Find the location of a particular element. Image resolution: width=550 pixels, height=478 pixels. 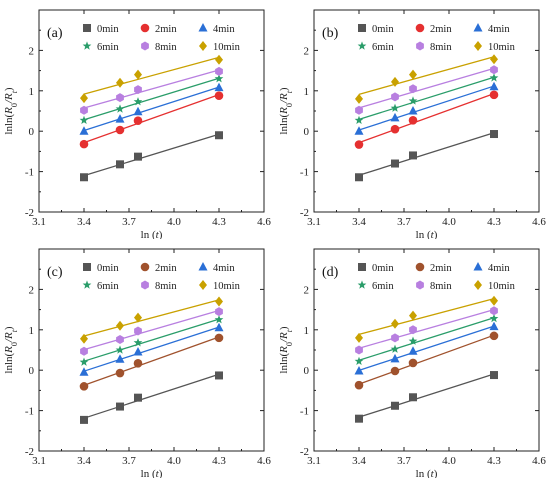

fit-line-0min is located at coordinates (426, 154).